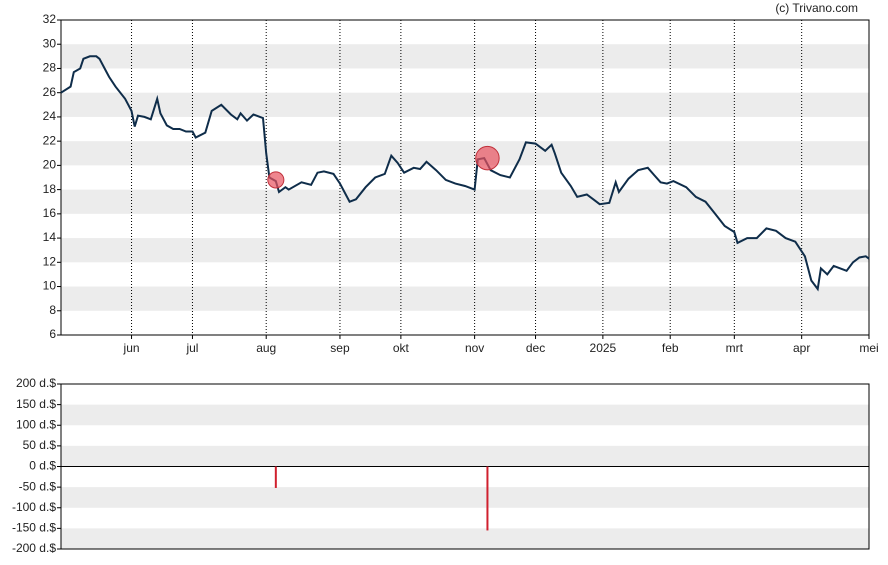 The width and height of the screenshot is (888, 565). What do you see at coordinates (36, 404) in the screenshot?
I see `y-tick-label: 150 d.$` at bounding box center [36, 404].